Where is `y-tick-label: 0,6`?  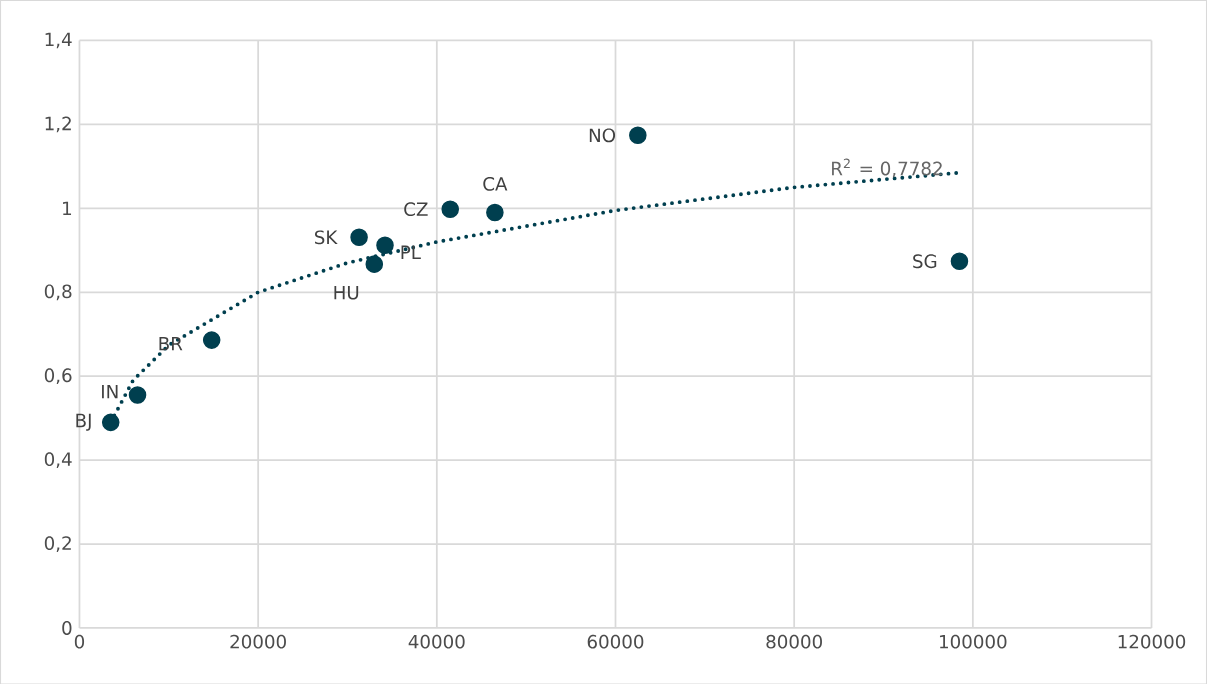
y-tick-label: 0,6 is located at coordinates (58, 376).